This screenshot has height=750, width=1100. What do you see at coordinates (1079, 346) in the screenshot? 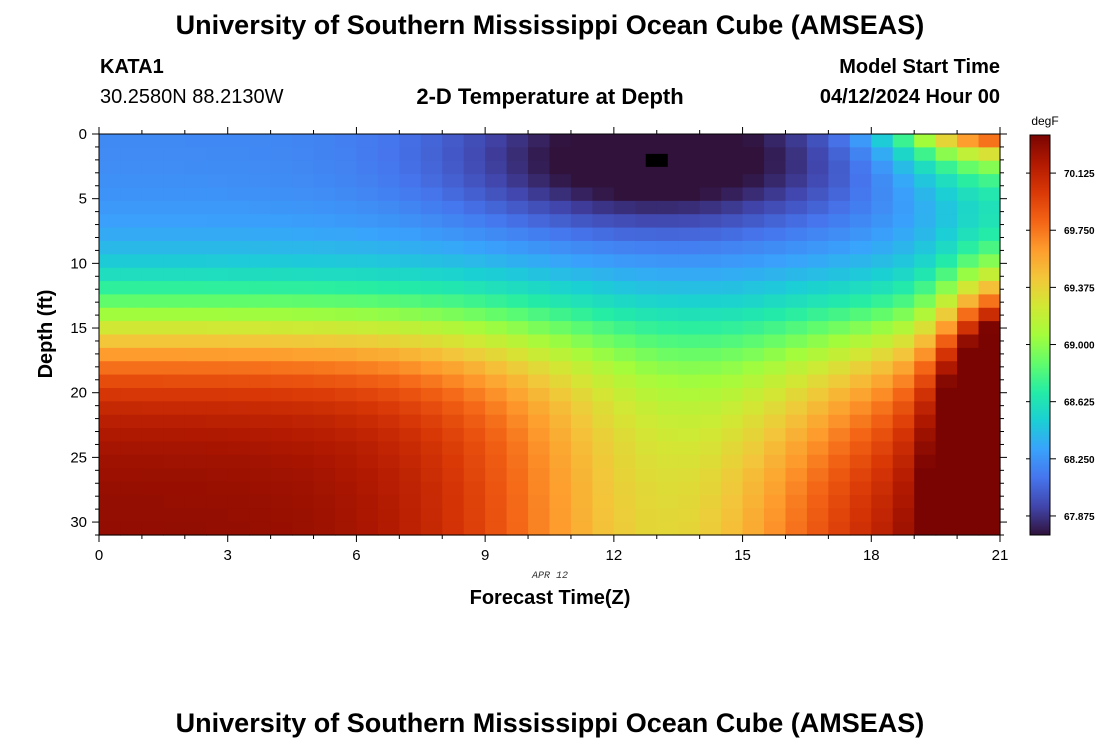
I see `colorbar-tick-label: 69.000` at bounding box center [1079, 346].